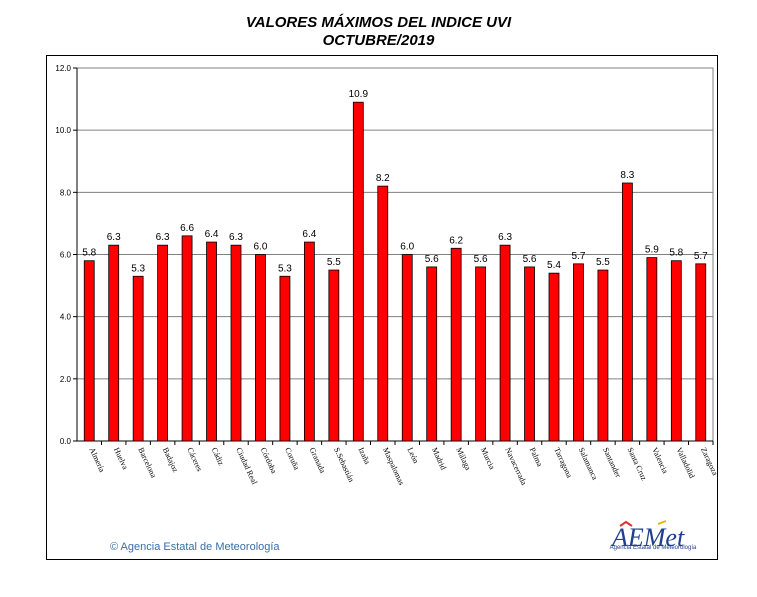  What do you see at coordinates (66, 255) in the screenshot?
I see `y-tick-label: 6.0` at bounding box center [66, 255].